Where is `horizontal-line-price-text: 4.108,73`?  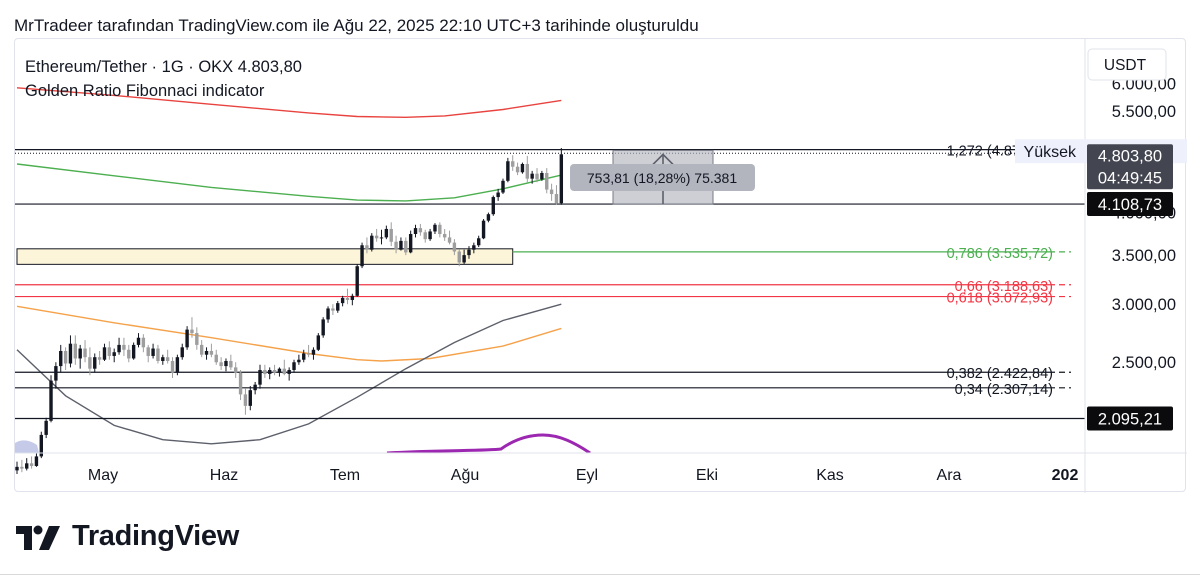 horizontal-line-price-text: 4.108,73 is located at coordinates (1130, 205).